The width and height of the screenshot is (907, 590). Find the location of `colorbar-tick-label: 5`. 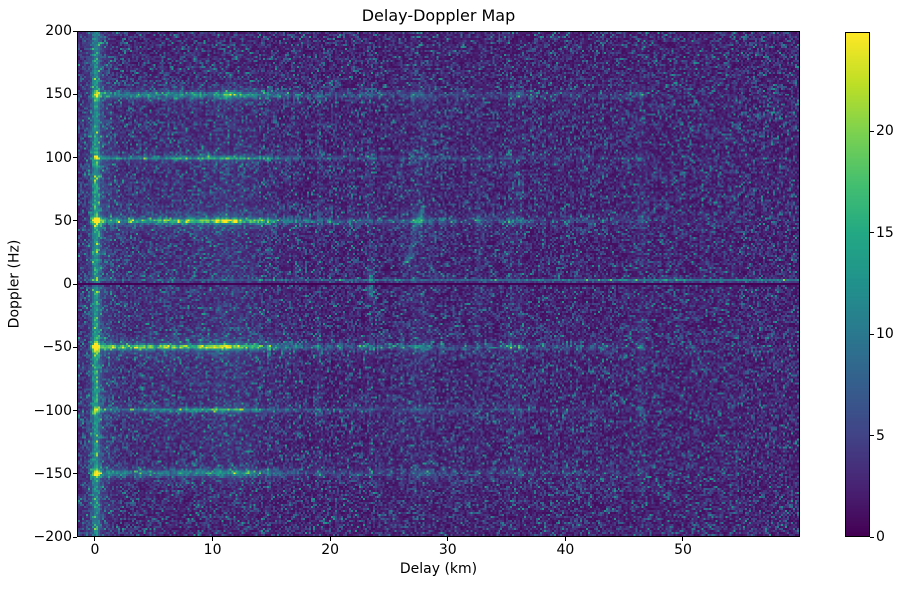

colorbar-tick-label: 5 is located at coordinates (880, 435).